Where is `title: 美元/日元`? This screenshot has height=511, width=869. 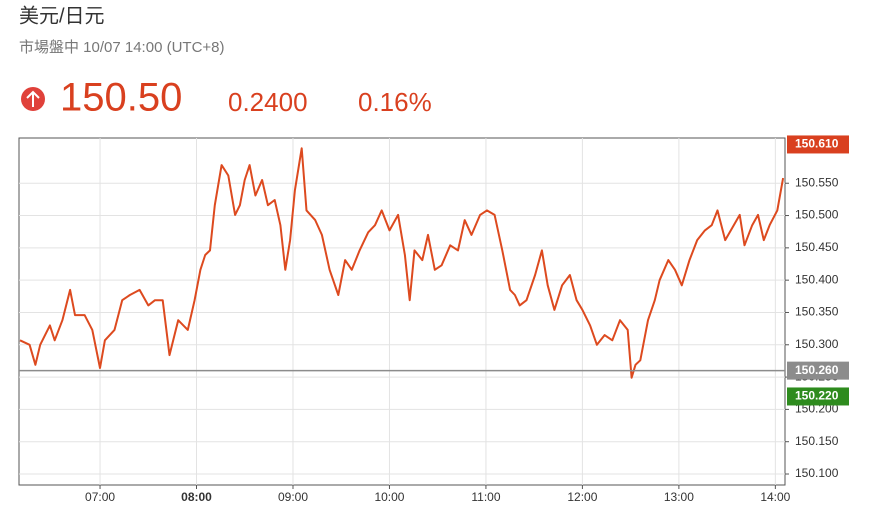 title: 美元/日元 is located at coordinates (62, 15).